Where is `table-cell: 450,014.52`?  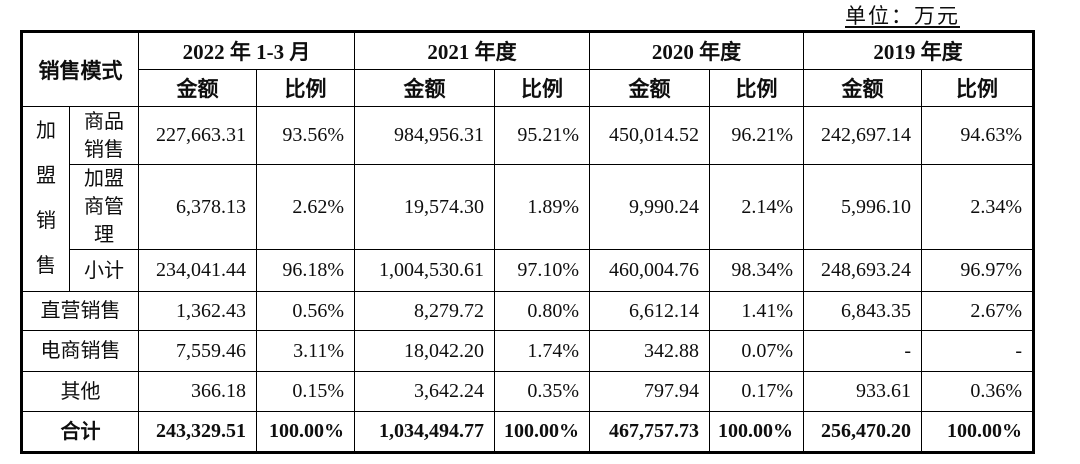 table-cell: 450,014.52 is located at coordinates (649, 135).